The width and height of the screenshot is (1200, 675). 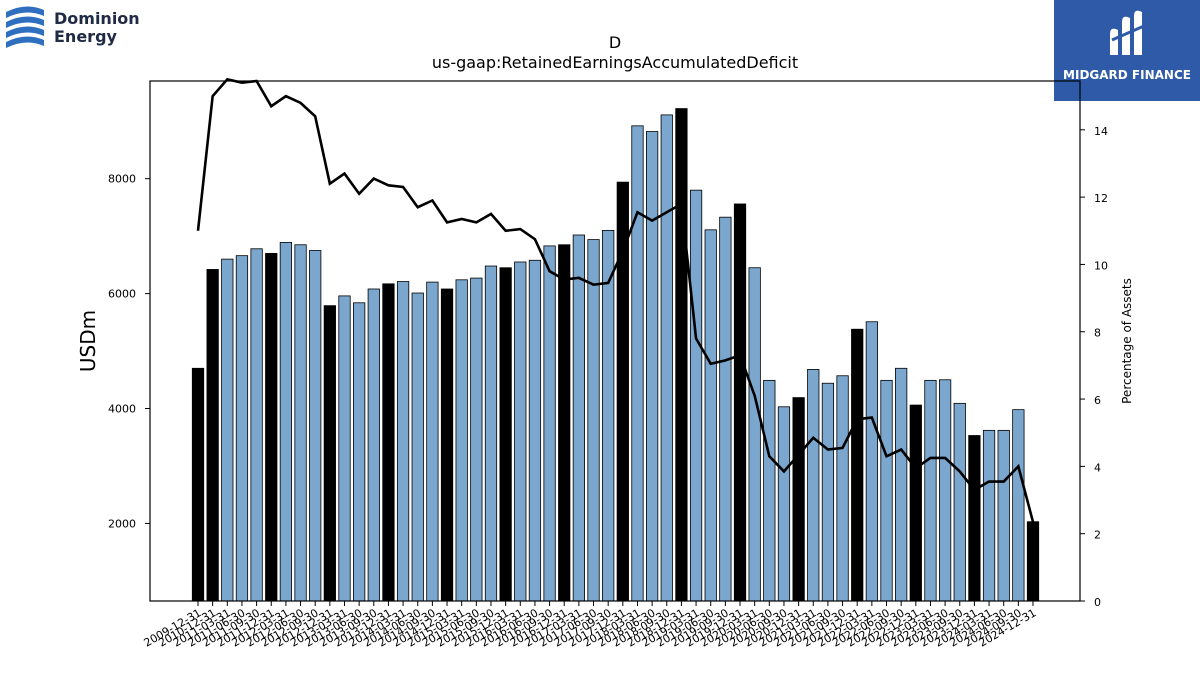 What do you see at coordinates (1101, 198) in the screenshot?
I see `y2-tick-label: 12` at bounding box center [1101, 198].